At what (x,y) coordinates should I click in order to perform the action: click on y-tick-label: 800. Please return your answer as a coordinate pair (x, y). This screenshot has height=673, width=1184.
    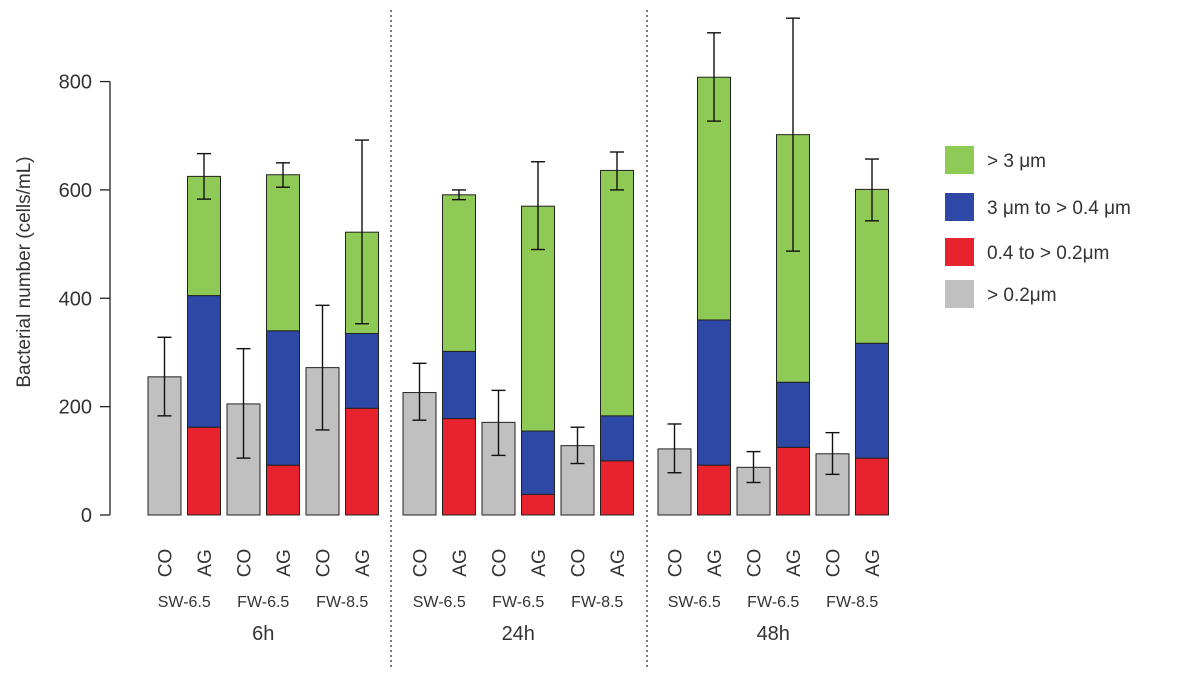
    Looking at the image, I should click on (75, 83).